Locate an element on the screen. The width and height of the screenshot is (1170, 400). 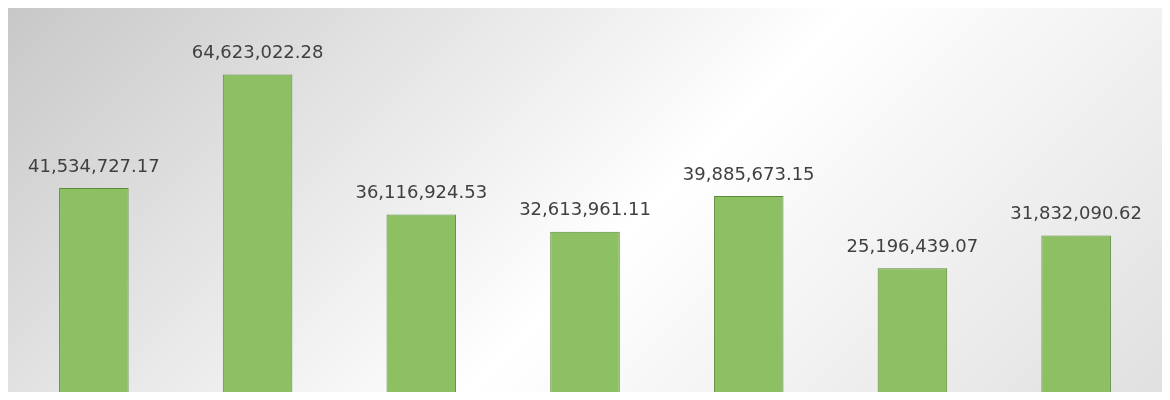
data-label: 39,885,673.15 is located at coordinates (748, 173).